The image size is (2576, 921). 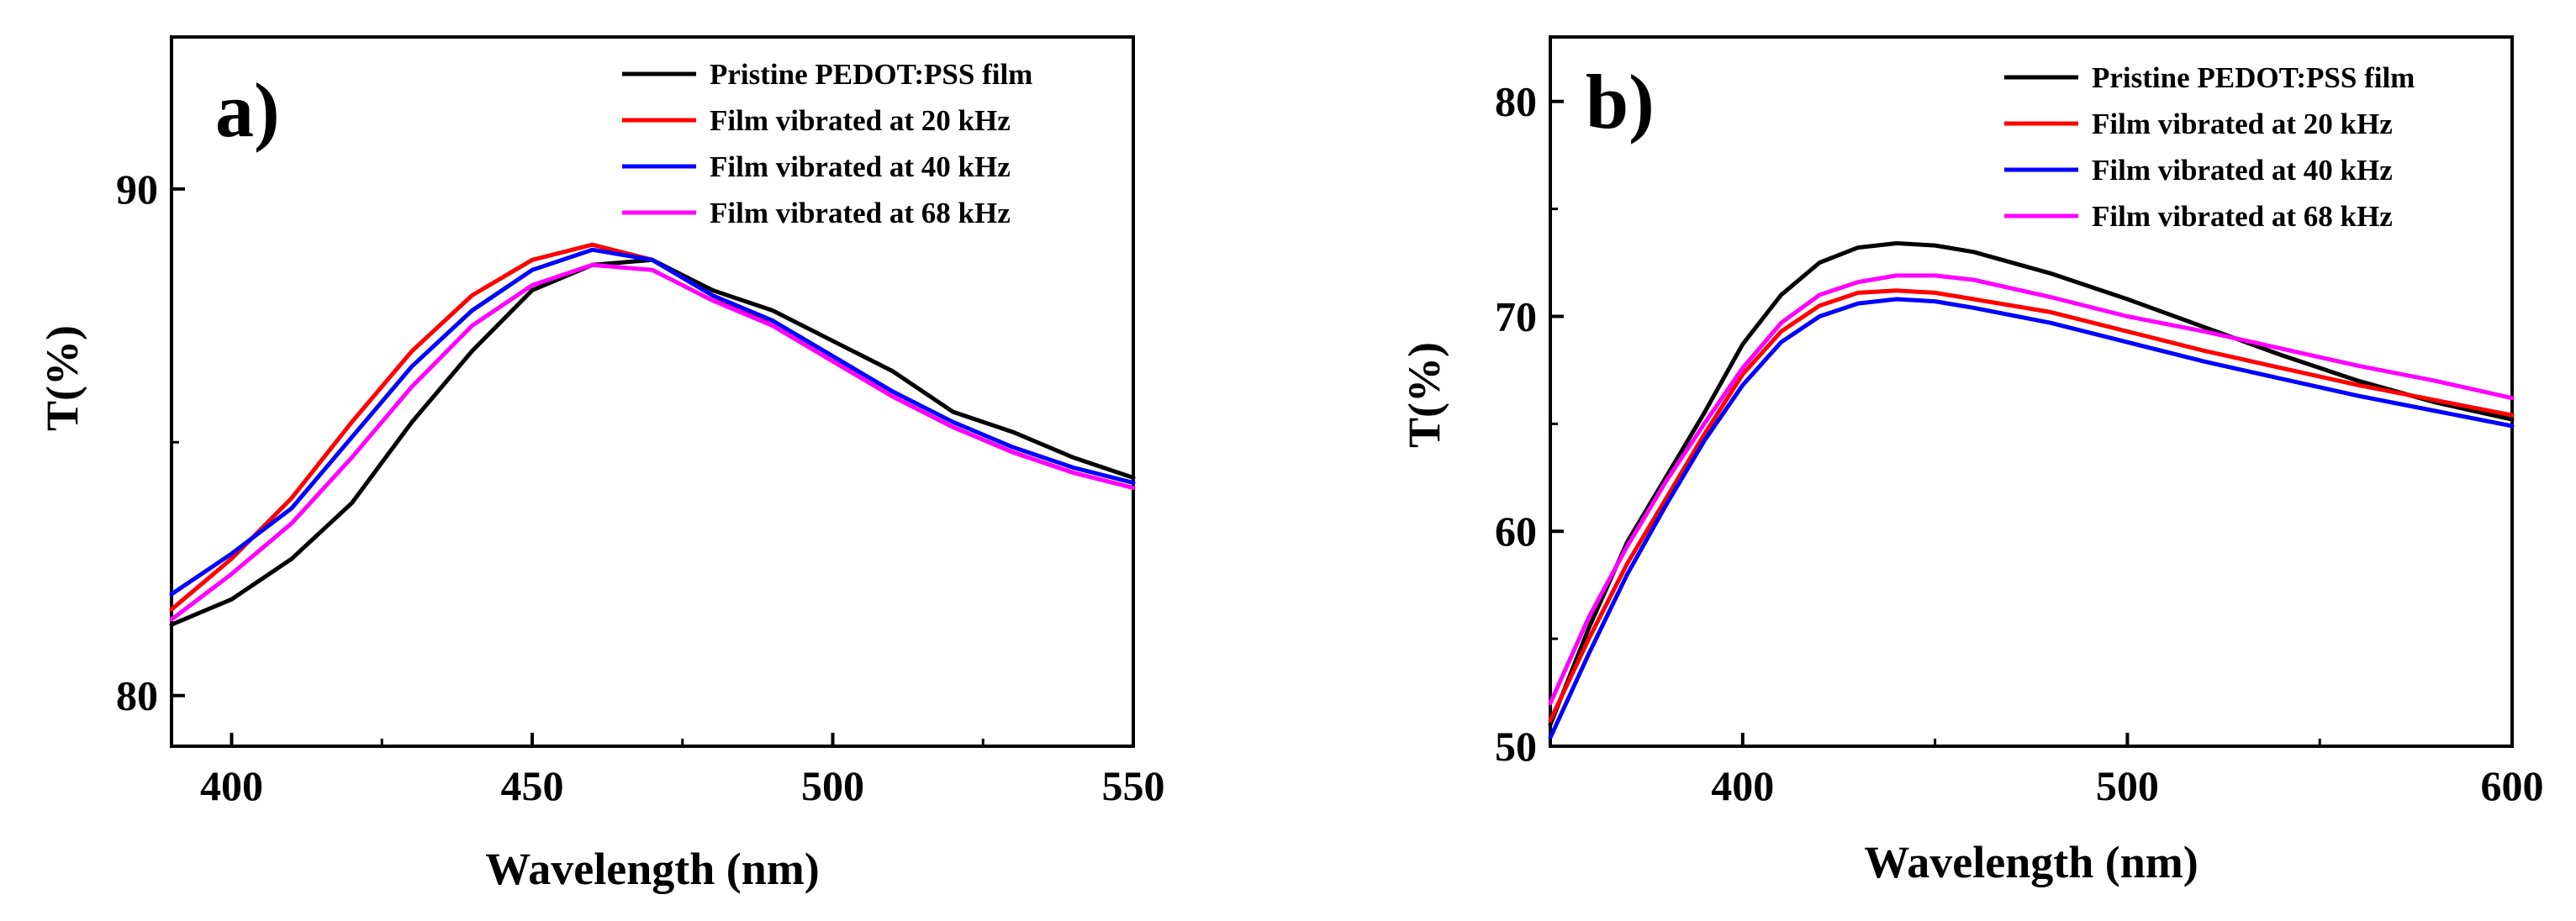 What do you see at coordinates (247, 110) in the screenshot?
I see `panel-label: a)` at bounding box center [247, 110].